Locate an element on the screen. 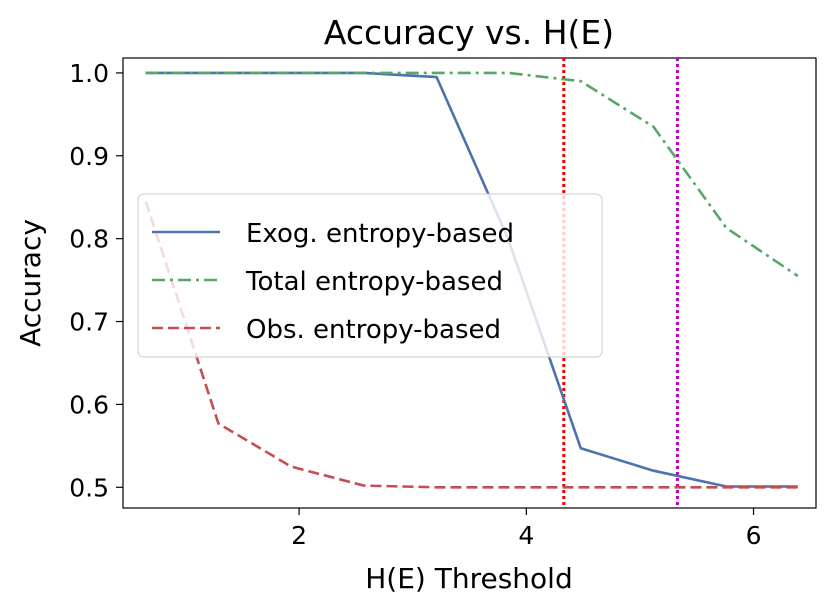  y-tick-label: 0.5 is located at coordinates (89, 487).